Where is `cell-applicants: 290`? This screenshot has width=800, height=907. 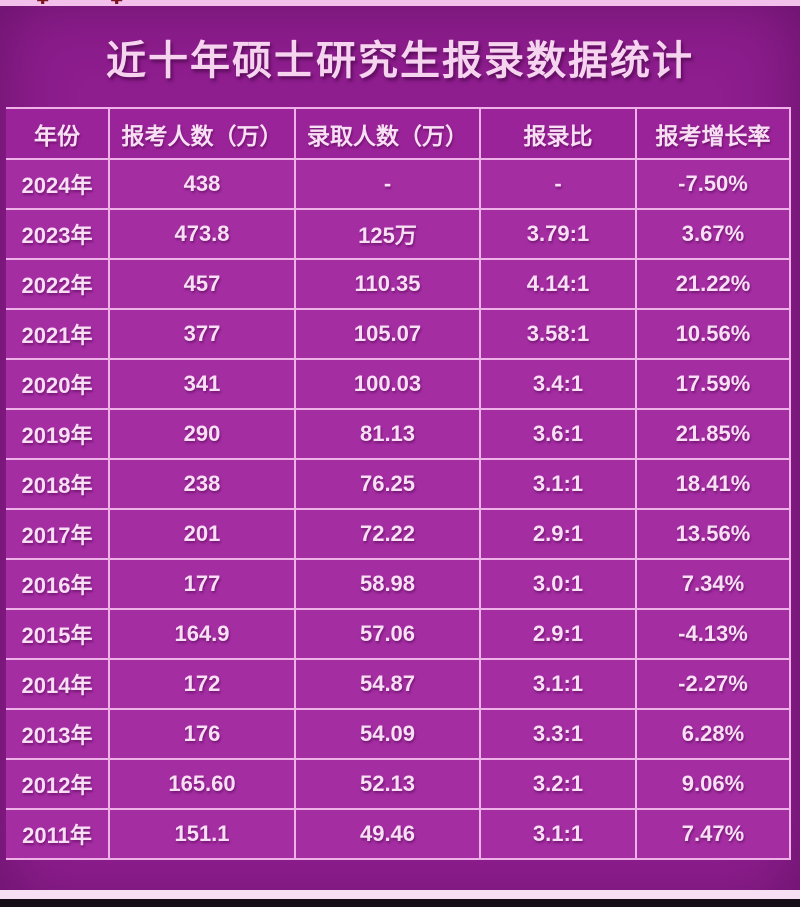 cell-applicants: 290 is located at coordinates (202, 434).